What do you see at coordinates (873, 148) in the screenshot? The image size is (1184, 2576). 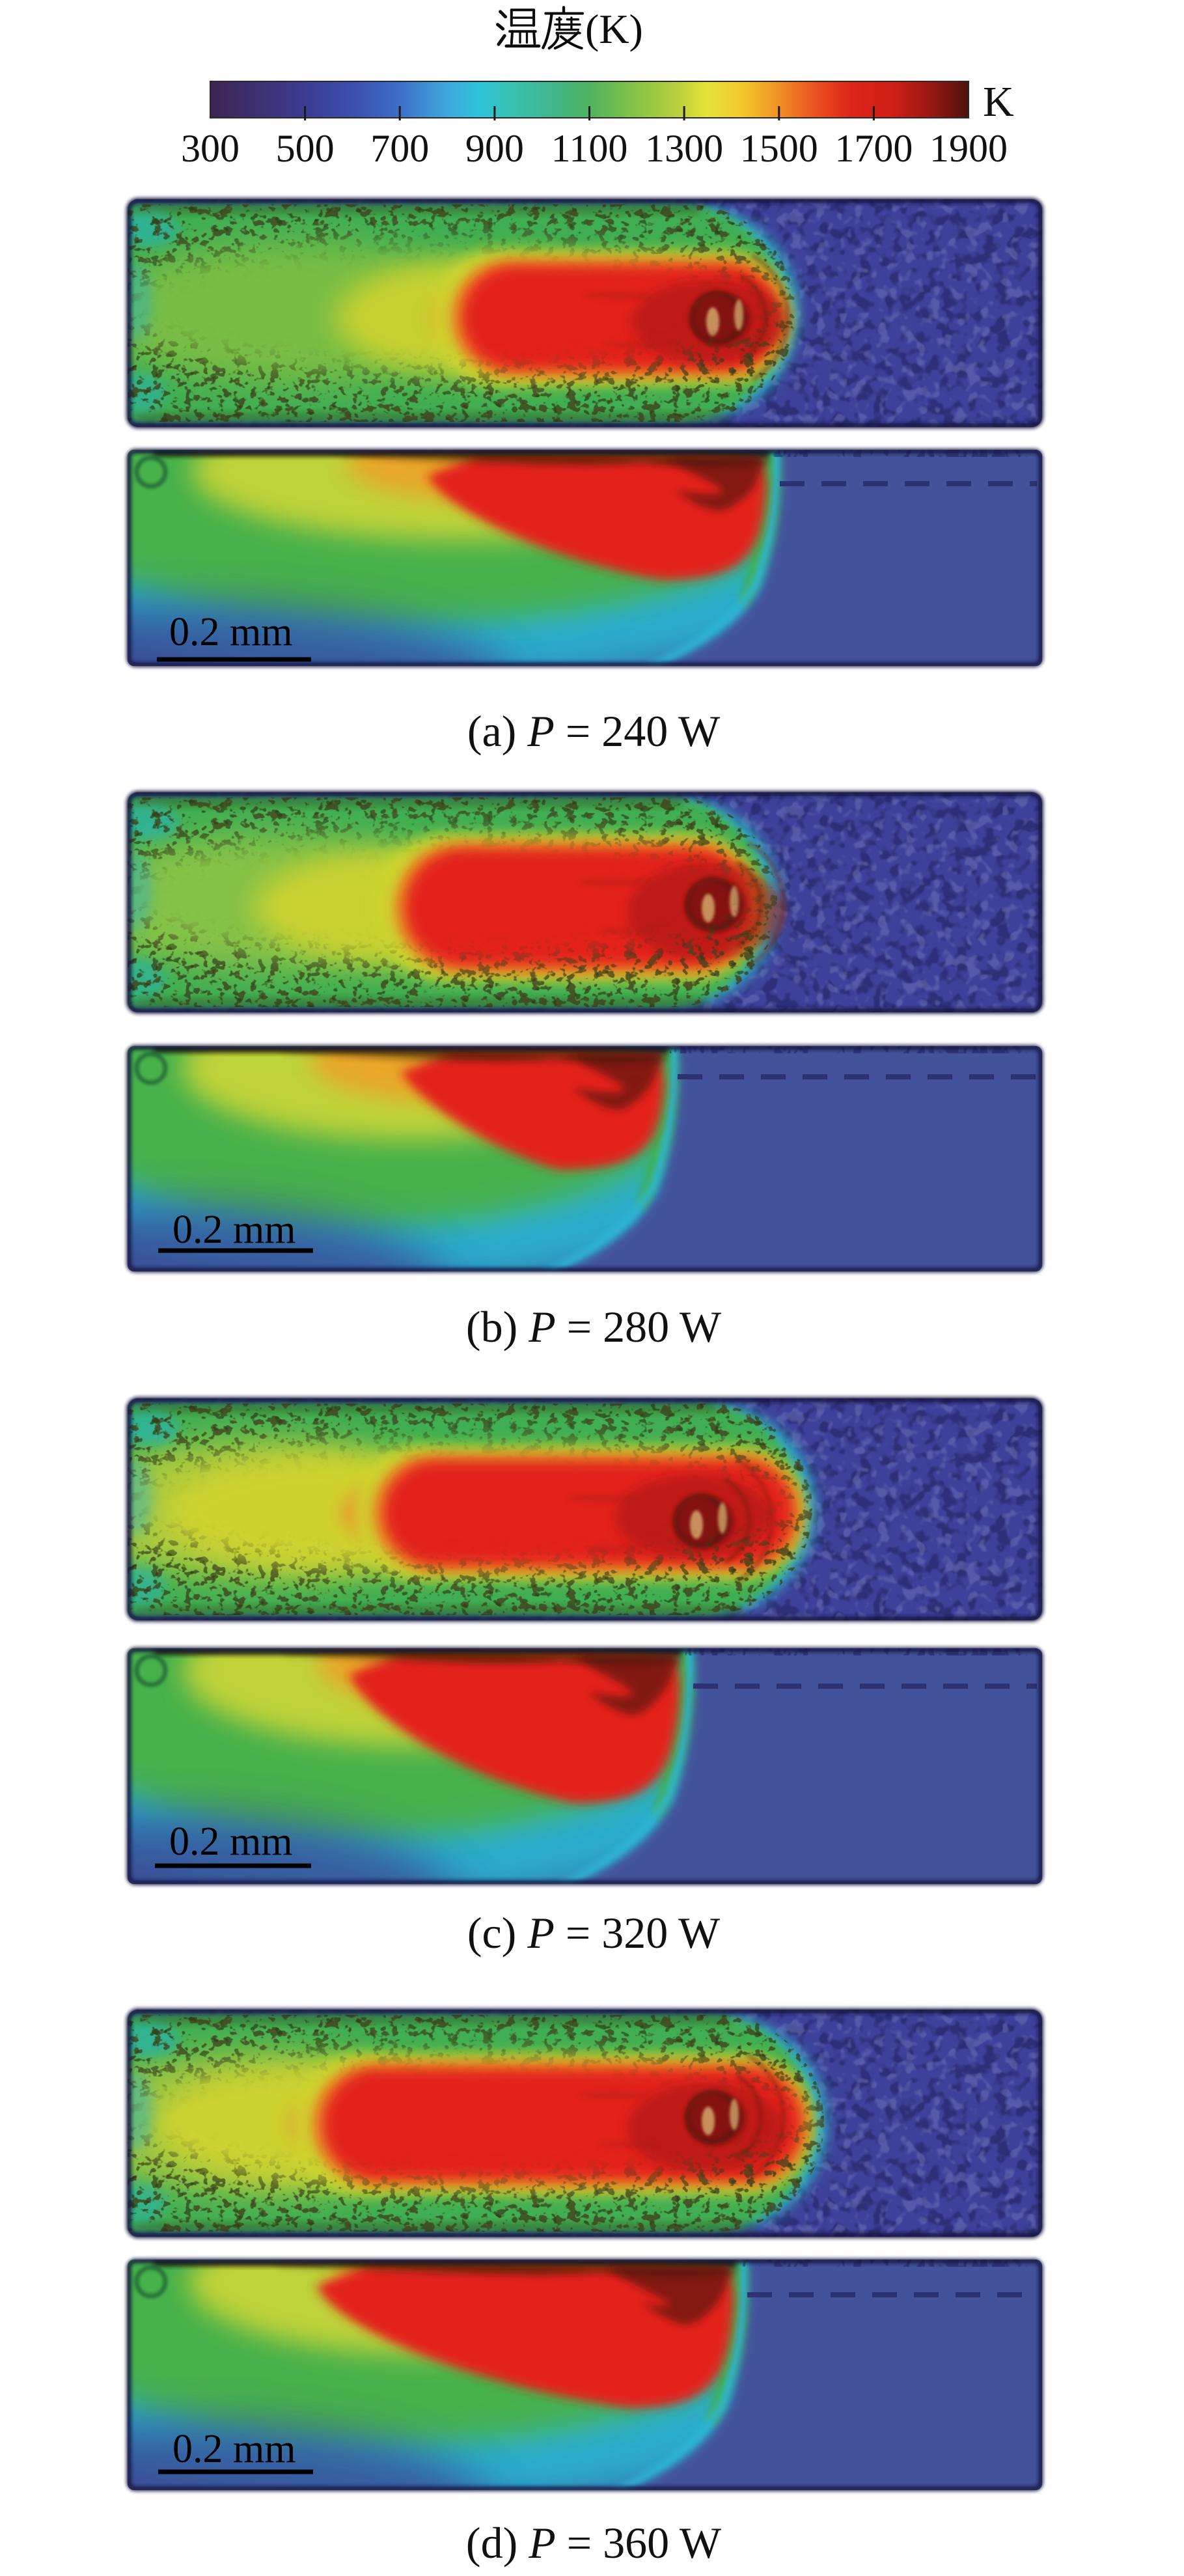 I see `svg-text: 1700` at bounding box center [873, 148].